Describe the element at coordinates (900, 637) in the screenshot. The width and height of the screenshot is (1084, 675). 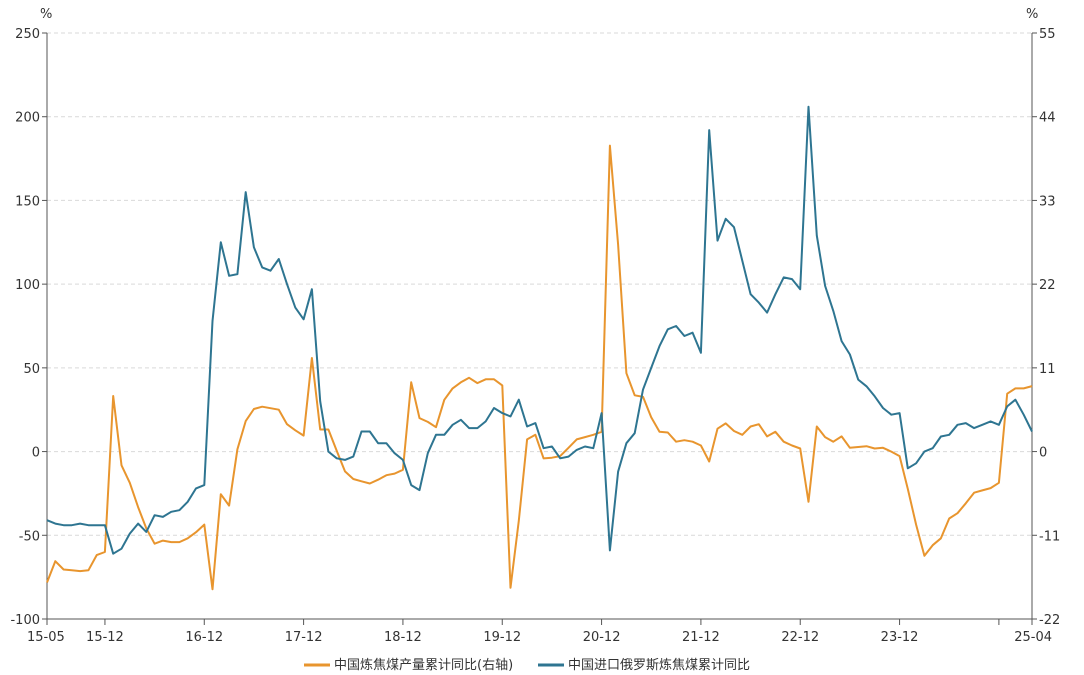
I see `x-tick-label: 23-12` at that location.